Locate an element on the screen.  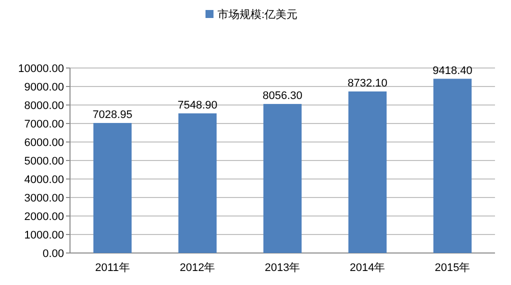
y-tick-label: 1000.00 is located at coordinates (44, 236).